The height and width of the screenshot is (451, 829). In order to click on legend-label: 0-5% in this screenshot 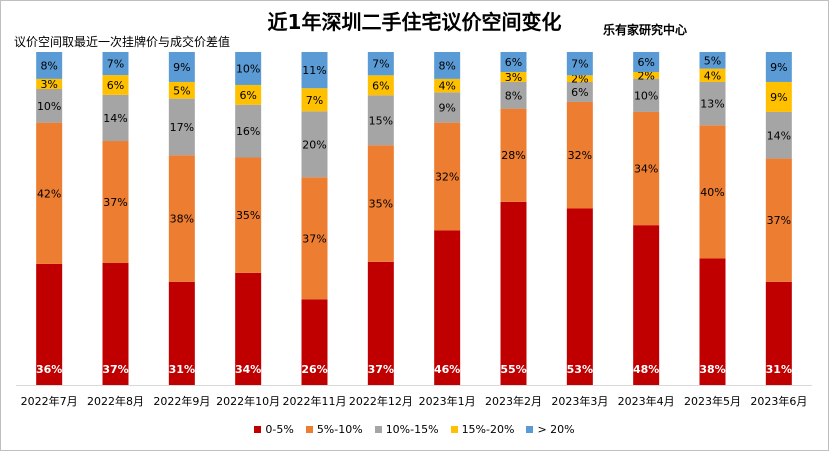, I will do `click(279, 429)`.